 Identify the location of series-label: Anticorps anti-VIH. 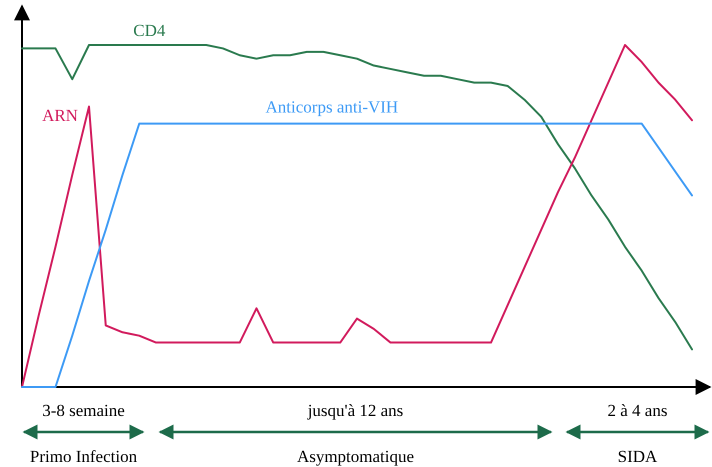
(332, 107).